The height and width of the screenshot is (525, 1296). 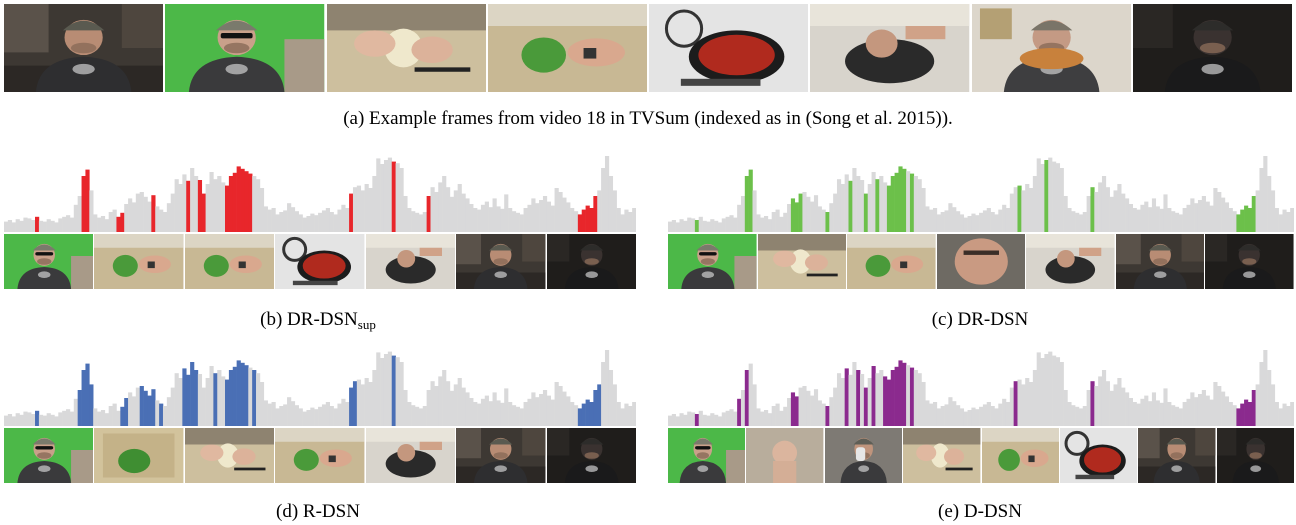 I want to click on example-frame-man-kitchen-dark, so click(x=84, y=48).